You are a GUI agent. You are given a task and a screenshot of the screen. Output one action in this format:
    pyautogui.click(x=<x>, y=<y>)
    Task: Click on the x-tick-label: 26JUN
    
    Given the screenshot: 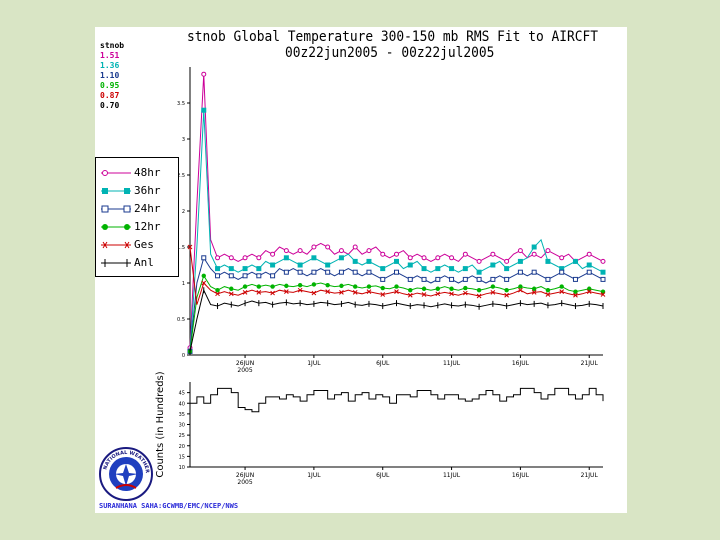 What is the action you would take?
    pyautogui.click(x=245, y=363)
    